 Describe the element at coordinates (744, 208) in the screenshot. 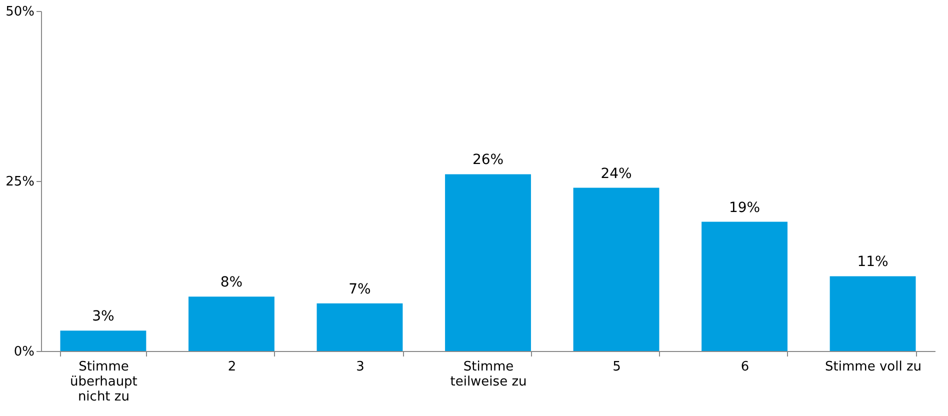

I see `data-label: 19%` at that location.